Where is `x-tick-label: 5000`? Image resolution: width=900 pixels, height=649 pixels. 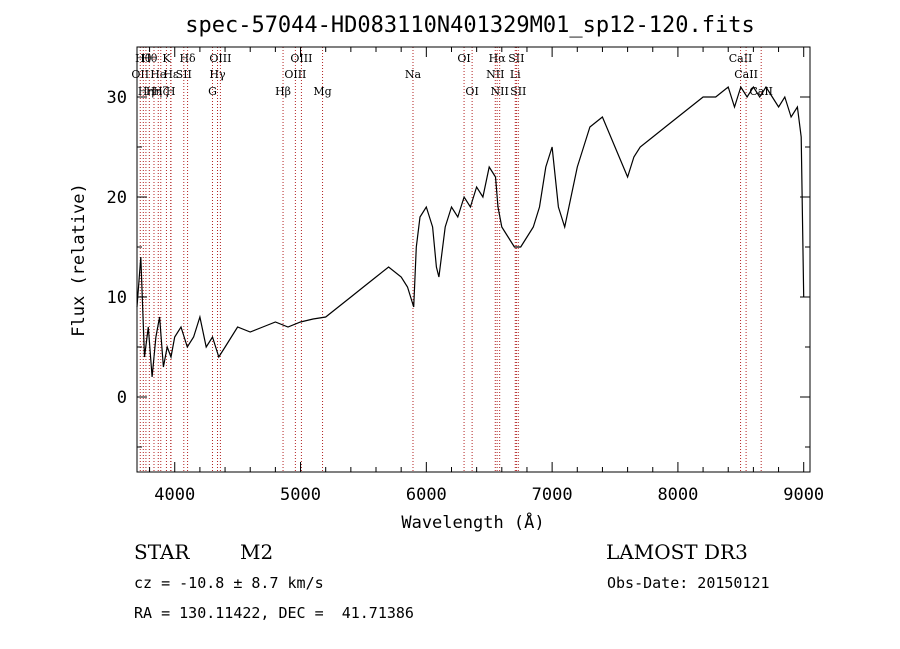 x-tick-label: 5000 is located at coordinates (300, 495).